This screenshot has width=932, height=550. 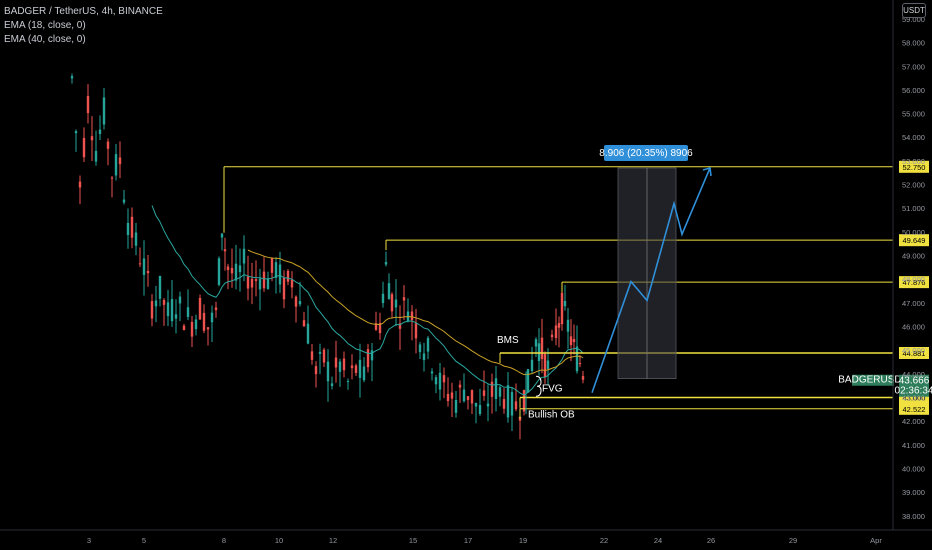 I want to click on price-tick-label: 45.000, so click(x=913, y=350).